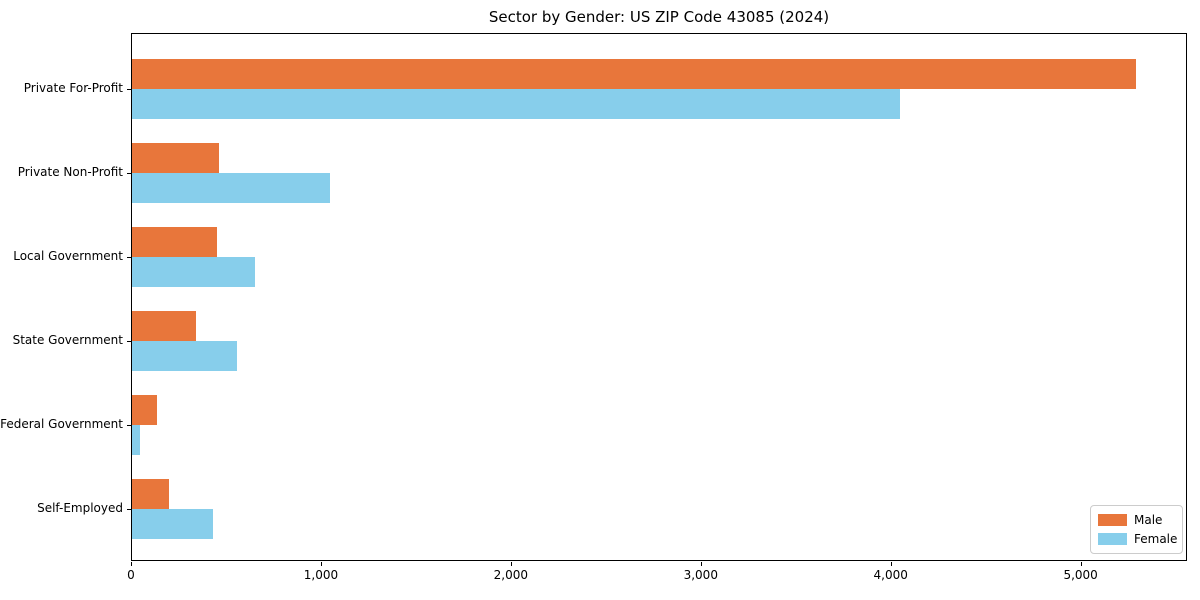 The width and height of the screenshot is (1200, 600). I want to click on legend-swatch-male, so click(1112, 520).